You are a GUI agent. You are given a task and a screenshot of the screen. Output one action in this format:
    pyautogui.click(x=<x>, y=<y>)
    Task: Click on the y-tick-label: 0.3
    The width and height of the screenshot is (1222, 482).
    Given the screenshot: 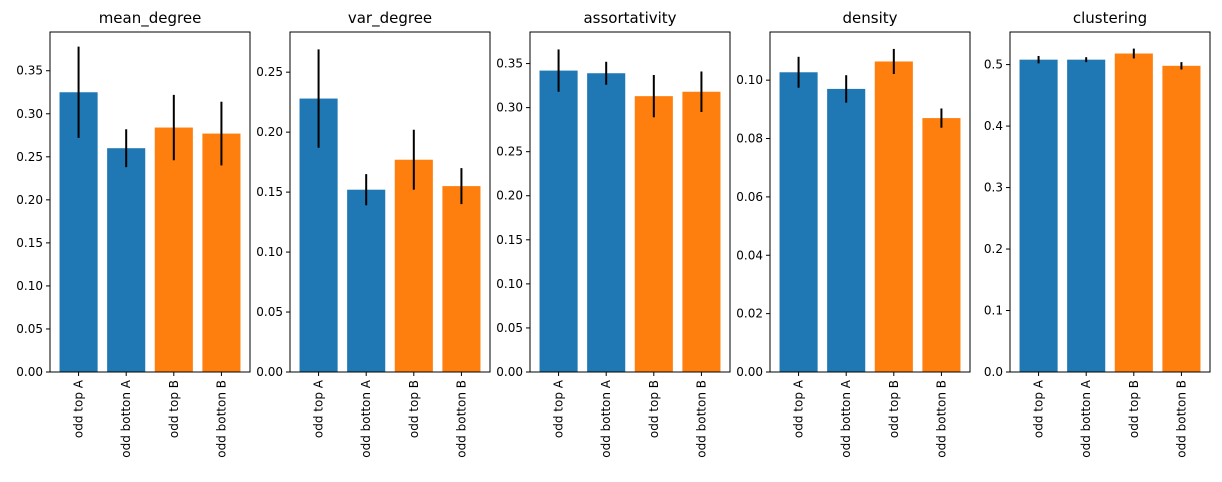 What is the action you would take?
    pyautogui.click(x=993, y=188)
    